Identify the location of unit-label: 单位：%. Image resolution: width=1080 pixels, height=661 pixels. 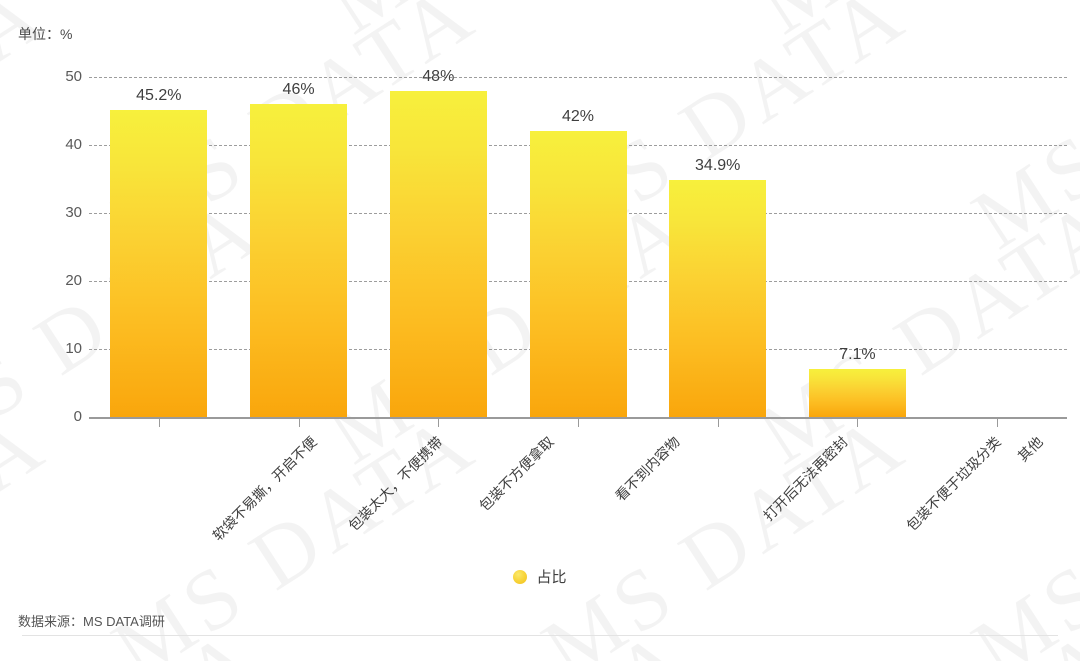
(45, 34).